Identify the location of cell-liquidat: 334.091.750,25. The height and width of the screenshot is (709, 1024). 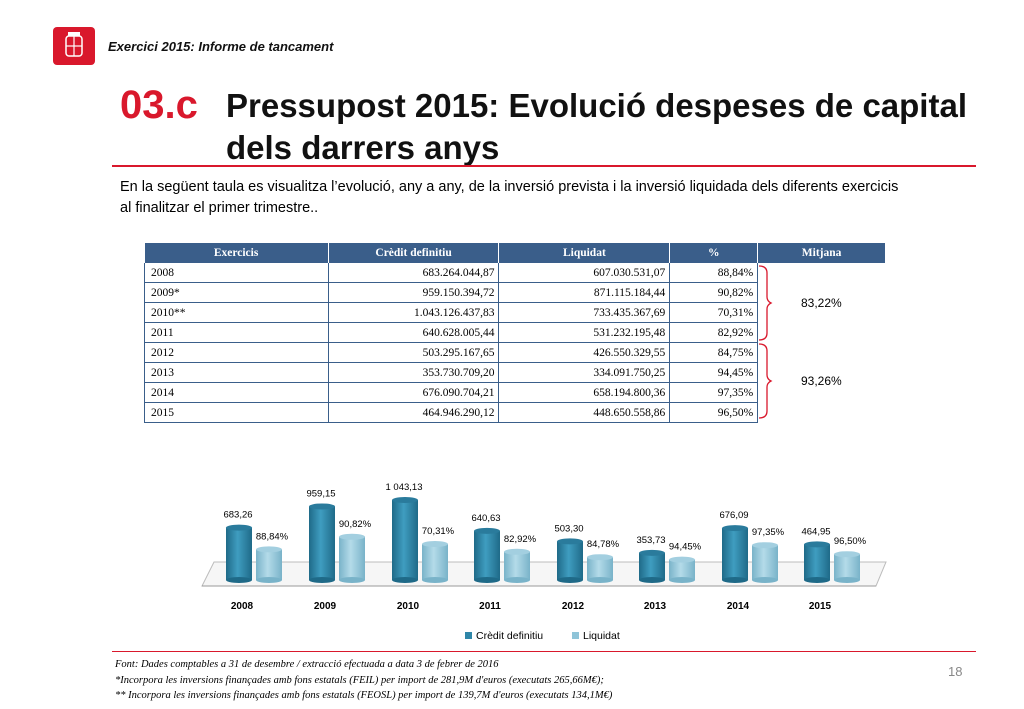
(584, 372).